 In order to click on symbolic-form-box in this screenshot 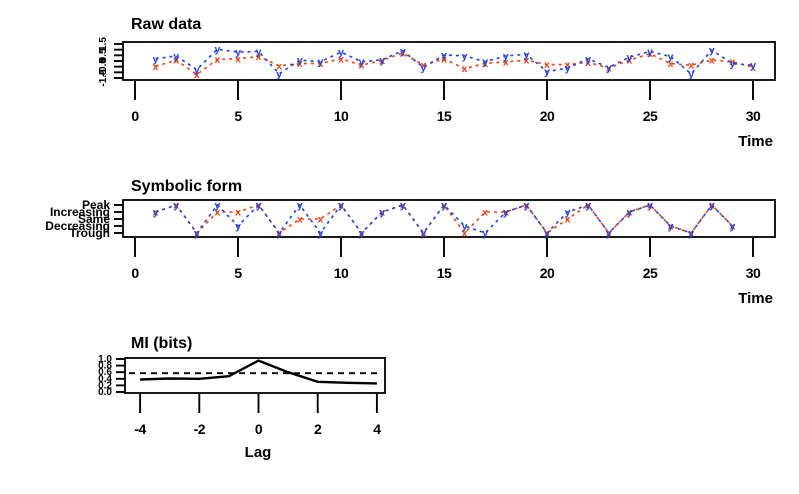, I will do `click(449, 218)`.